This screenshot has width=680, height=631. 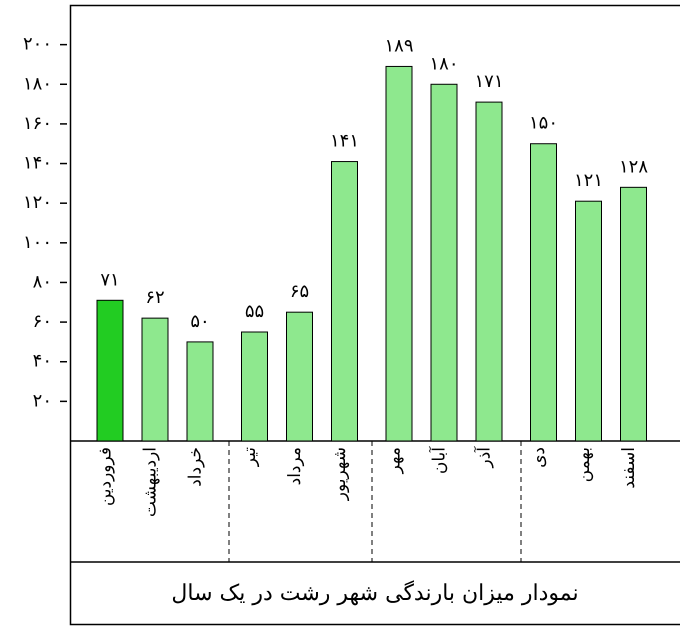 What do you see at coordinates (37, 242) in the screenshot?
I see `y-tick-label: ۱۰۰` at bounding box center [37, 242].